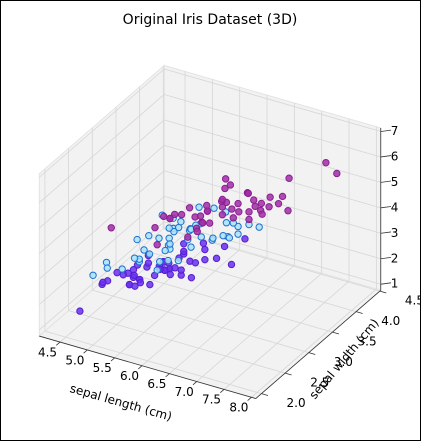 This screenshot has height=441, width=421. What do you see at coordinates (102, 368) in the screenshot?
I see `x-tick-label: 5.5` at bounding box center [102, 368].